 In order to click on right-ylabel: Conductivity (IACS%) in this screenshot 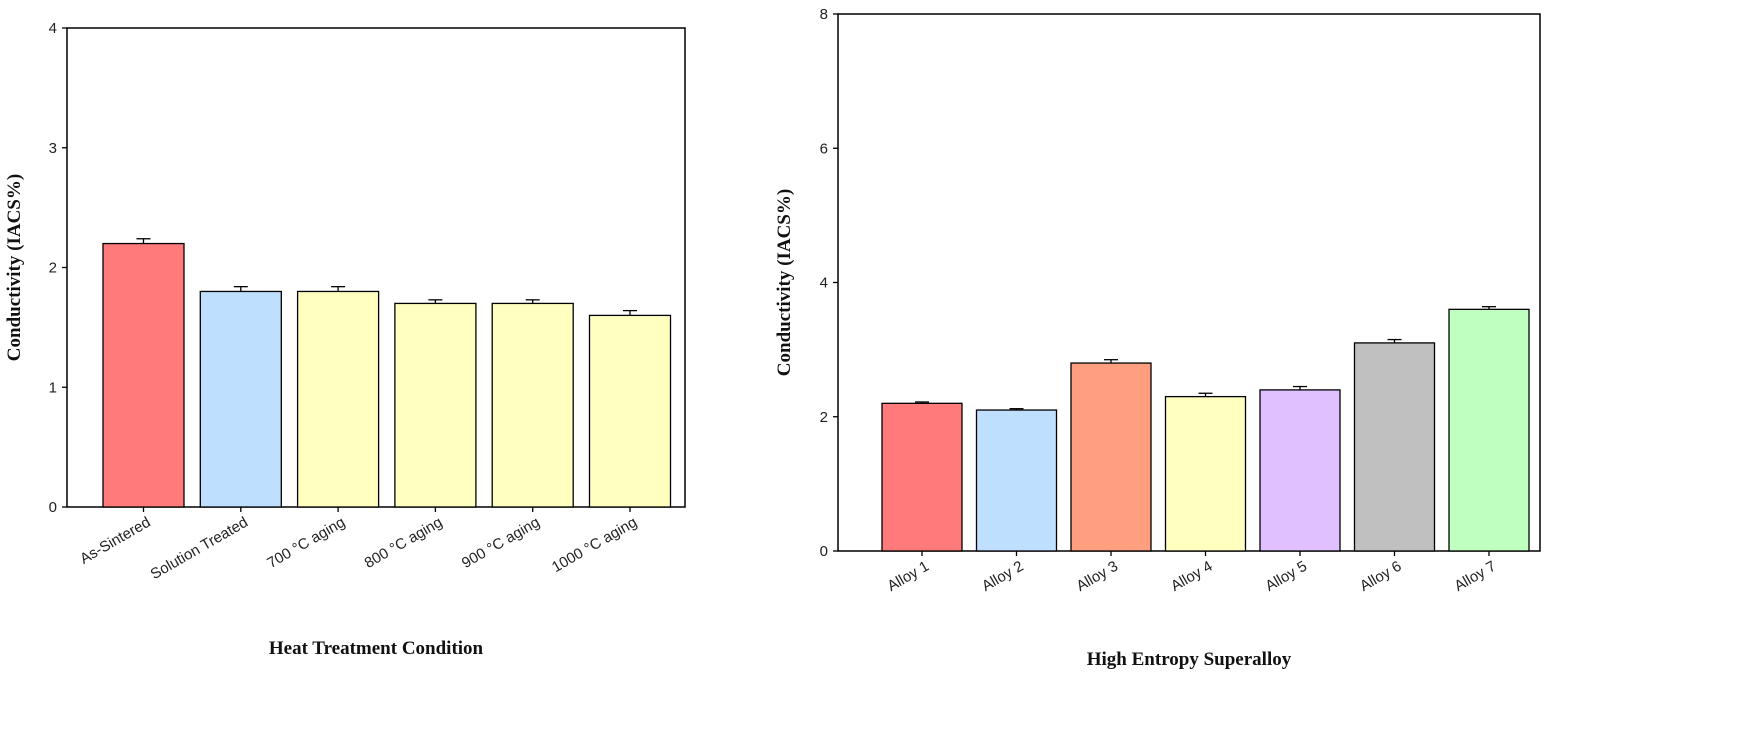, I will do `click(784, 282)`.